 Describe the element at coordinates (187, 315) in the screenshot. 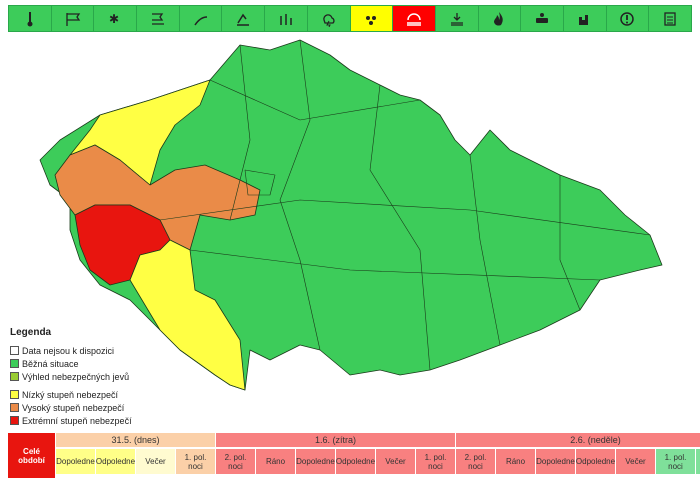

I see `region-yellow-south` at that location.